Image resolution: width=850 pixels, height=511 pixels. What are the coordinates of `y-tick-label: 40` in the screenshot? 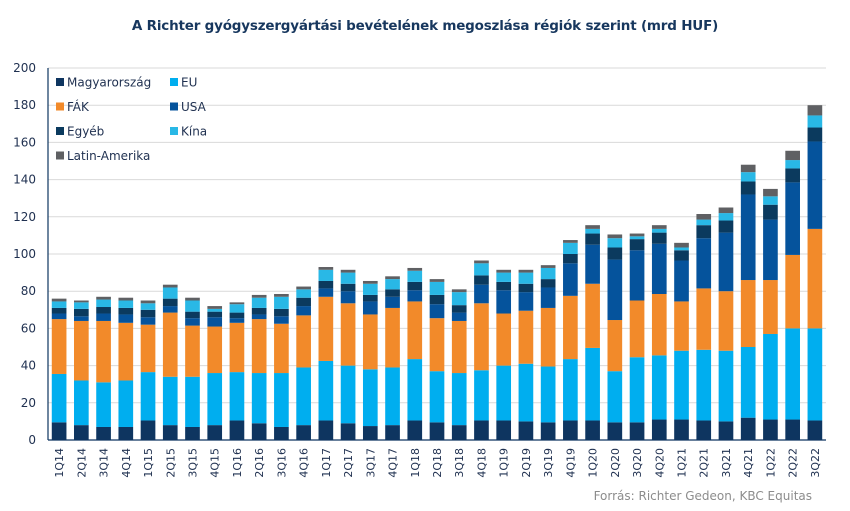 It's located at (28, 366).